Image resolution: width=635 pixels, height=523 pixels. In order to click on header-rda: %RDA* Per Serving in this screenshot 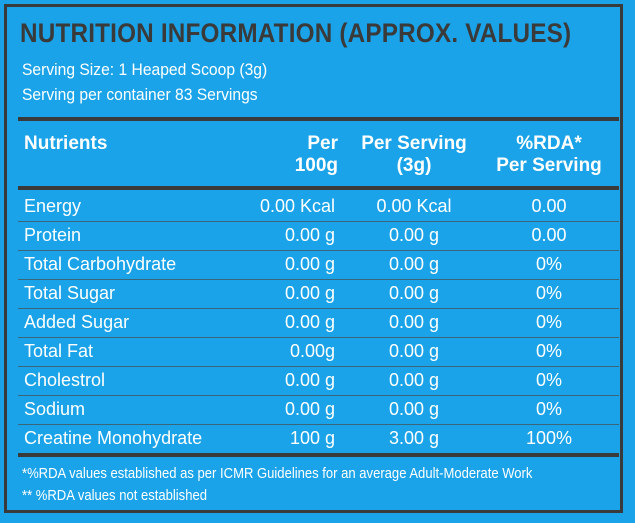, I will do `click(549, 155)`.